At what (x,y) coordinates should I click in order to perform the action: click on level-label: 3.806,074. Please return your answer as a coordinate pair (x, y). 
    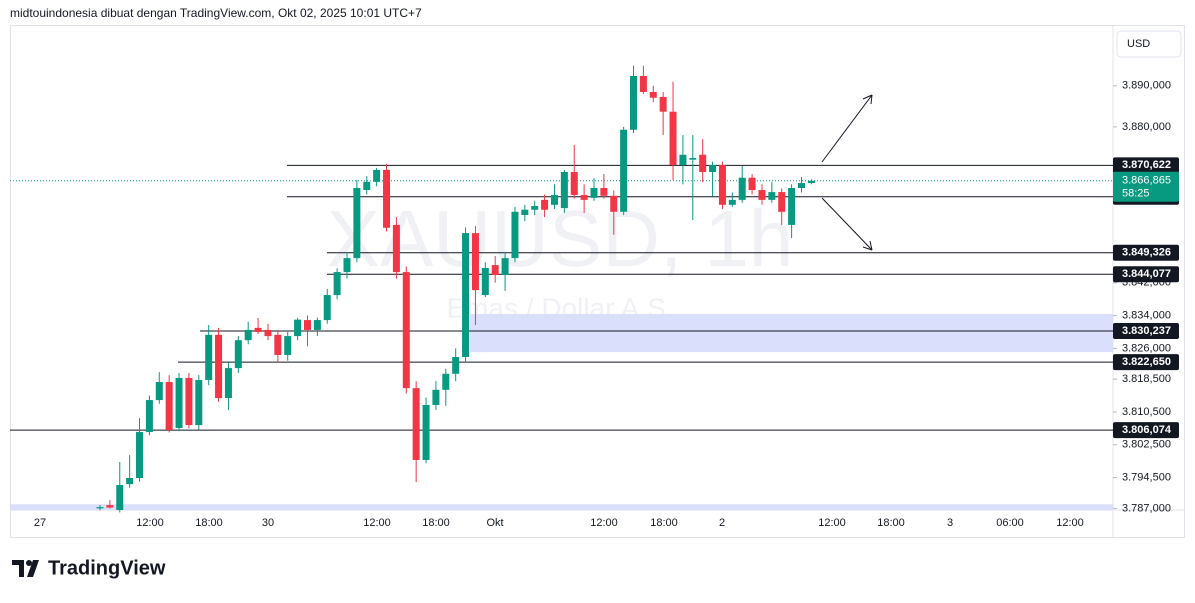
    Looking at the image, I should click on (1147, 430).